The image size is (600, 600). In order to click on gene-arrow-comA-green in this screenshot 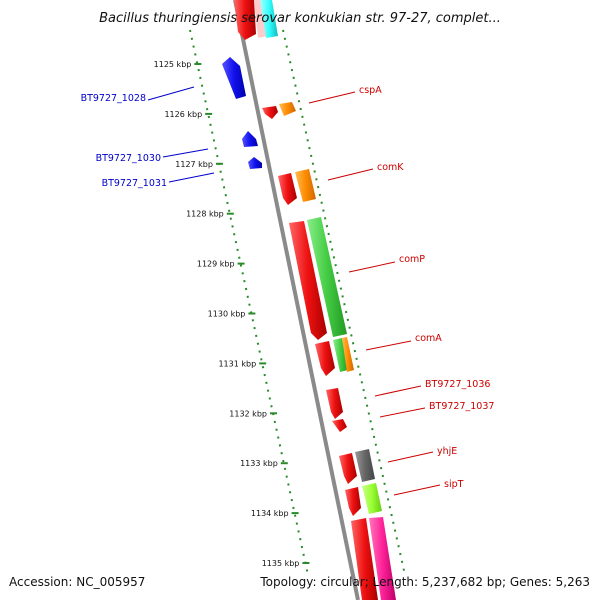, I will do `click(340, 355)`.